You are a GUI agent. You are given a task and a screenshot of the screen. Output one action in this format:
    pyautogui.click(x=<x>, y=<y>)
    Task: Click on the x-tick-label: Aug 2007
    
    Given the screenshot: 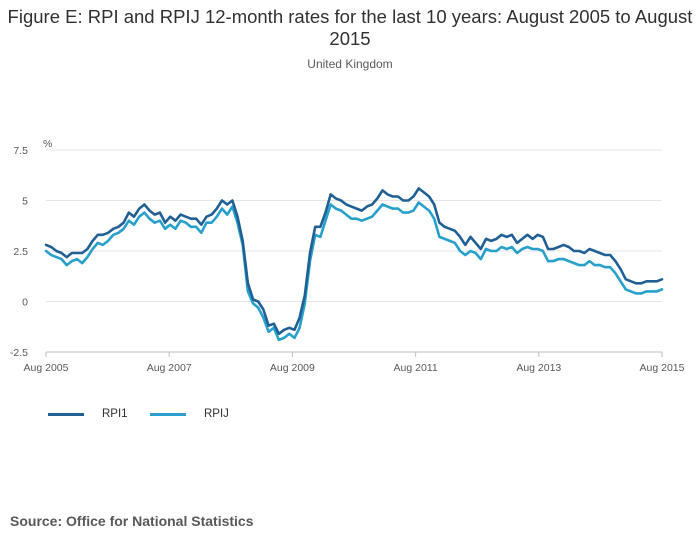 What is the action you would take?
    pyautogui.click(x=169, y=368)
    